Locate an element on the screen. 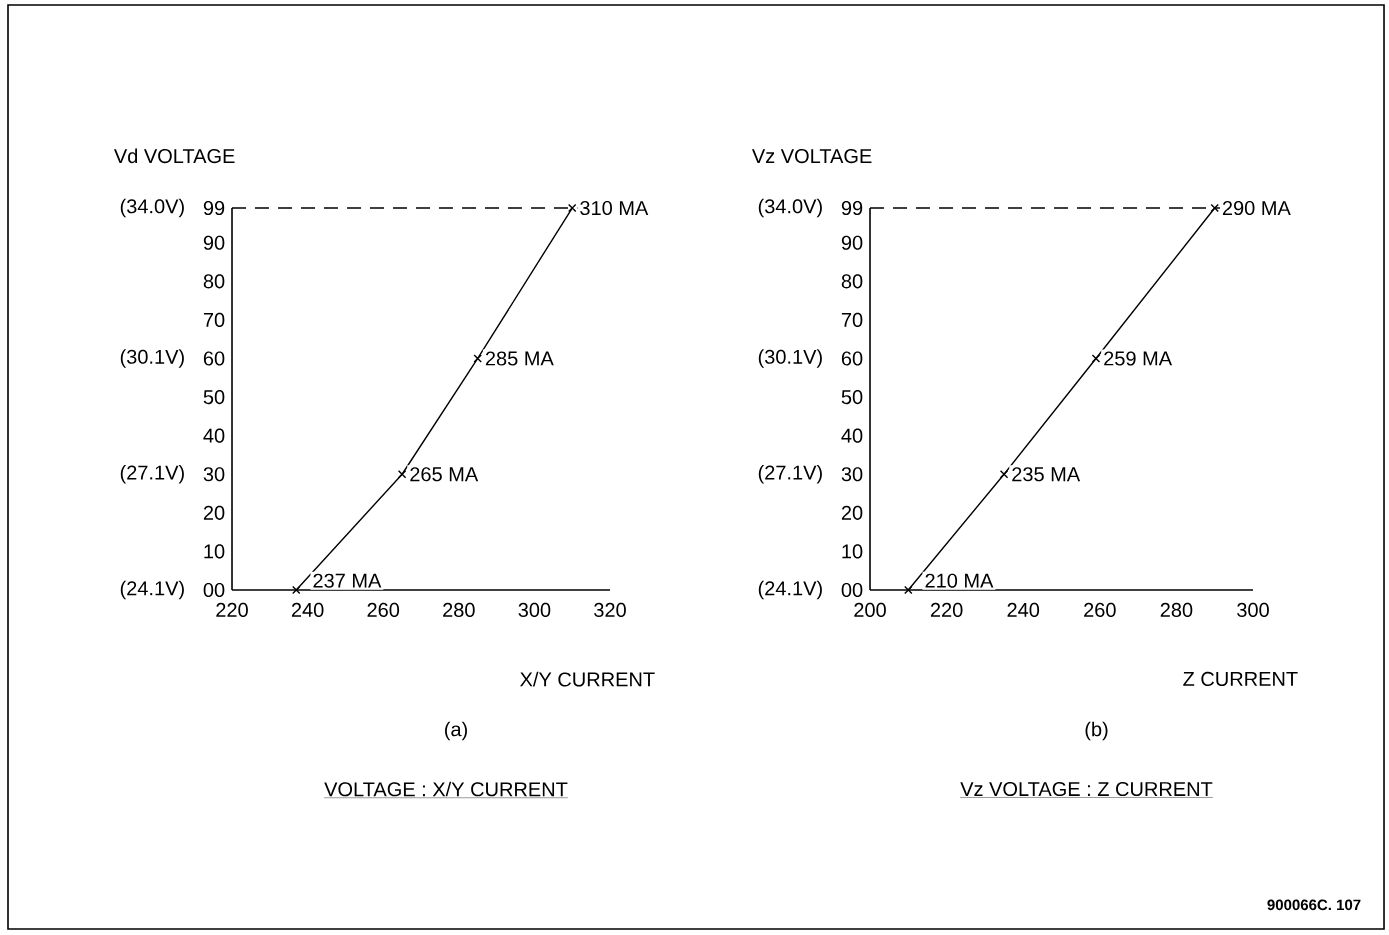 This screenshot has height=935, width=1389. annotation: 237 MA is located at coordinates (347, 580).